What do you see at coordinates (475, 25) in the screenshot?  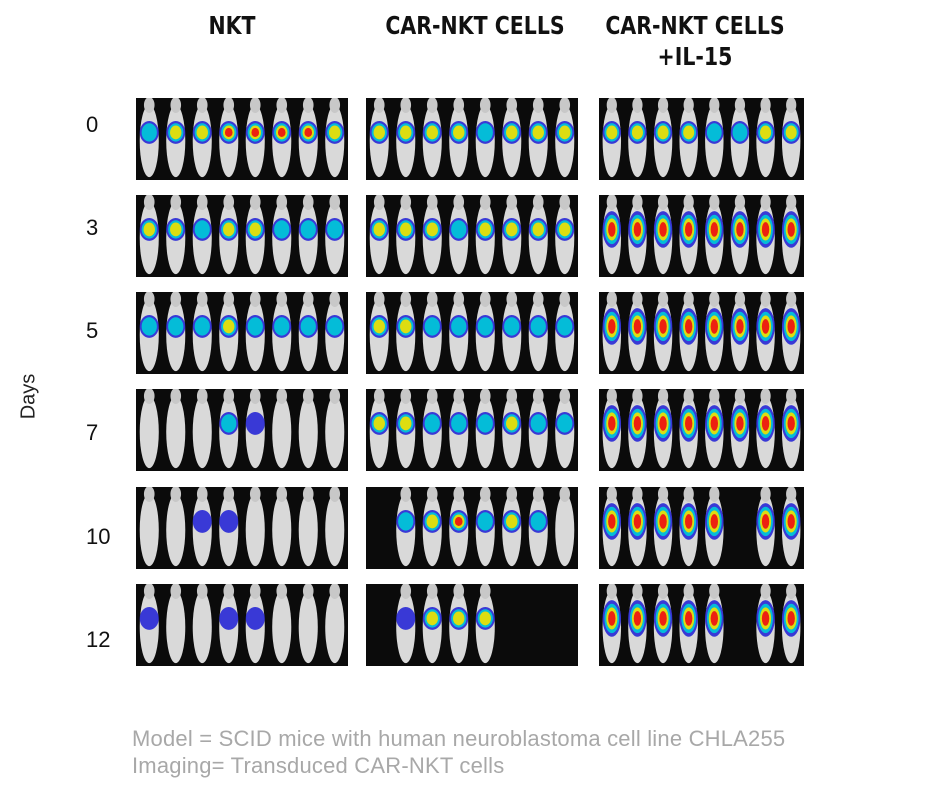 I see `column-header-line1: CAR-NKT CELLS` at bounding box center [475, 25].